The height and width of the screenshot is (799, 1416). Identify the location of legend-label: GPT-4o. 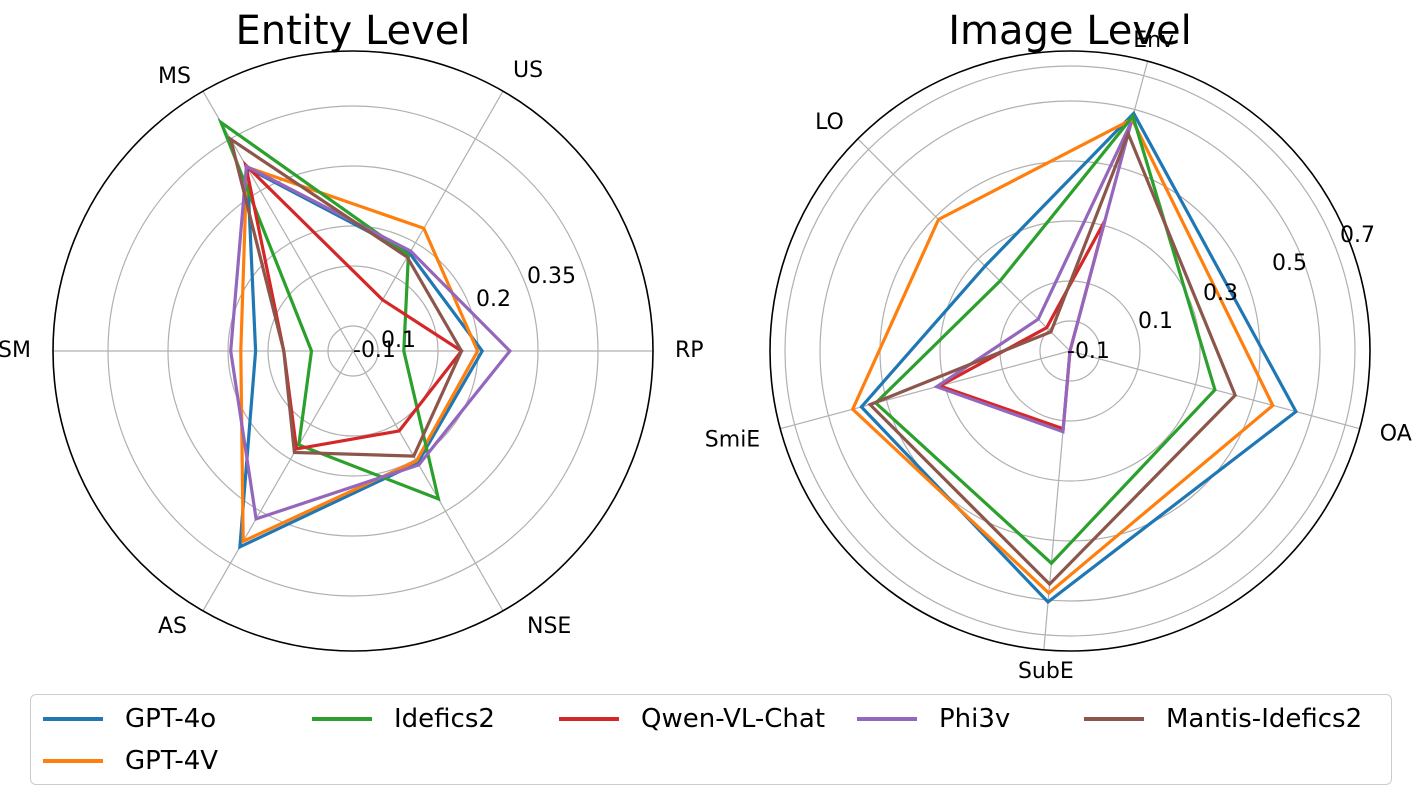
(171, 719).